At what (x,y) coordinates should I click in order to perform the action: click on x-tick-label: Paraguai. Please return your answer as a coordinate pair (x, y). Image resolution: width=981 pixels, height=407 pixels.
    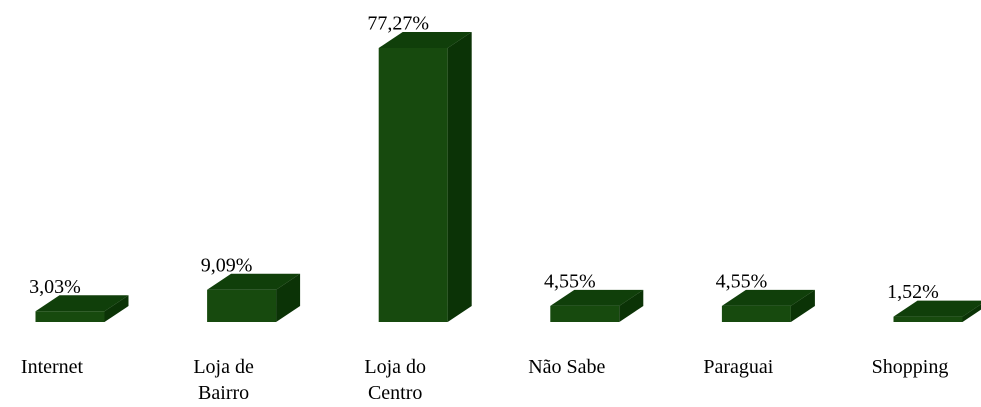
    Looking at the image, I should click on (738, 367).